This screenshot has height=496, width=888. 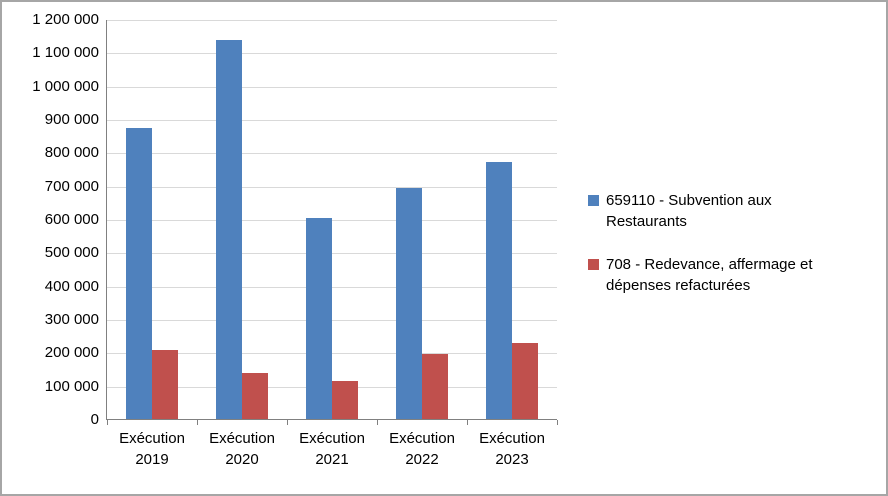 What do you see at coordinates (152, 449) in the screenshot?
I see `x-tick-label: Exécution 2019` at bounding box center [152, 449].